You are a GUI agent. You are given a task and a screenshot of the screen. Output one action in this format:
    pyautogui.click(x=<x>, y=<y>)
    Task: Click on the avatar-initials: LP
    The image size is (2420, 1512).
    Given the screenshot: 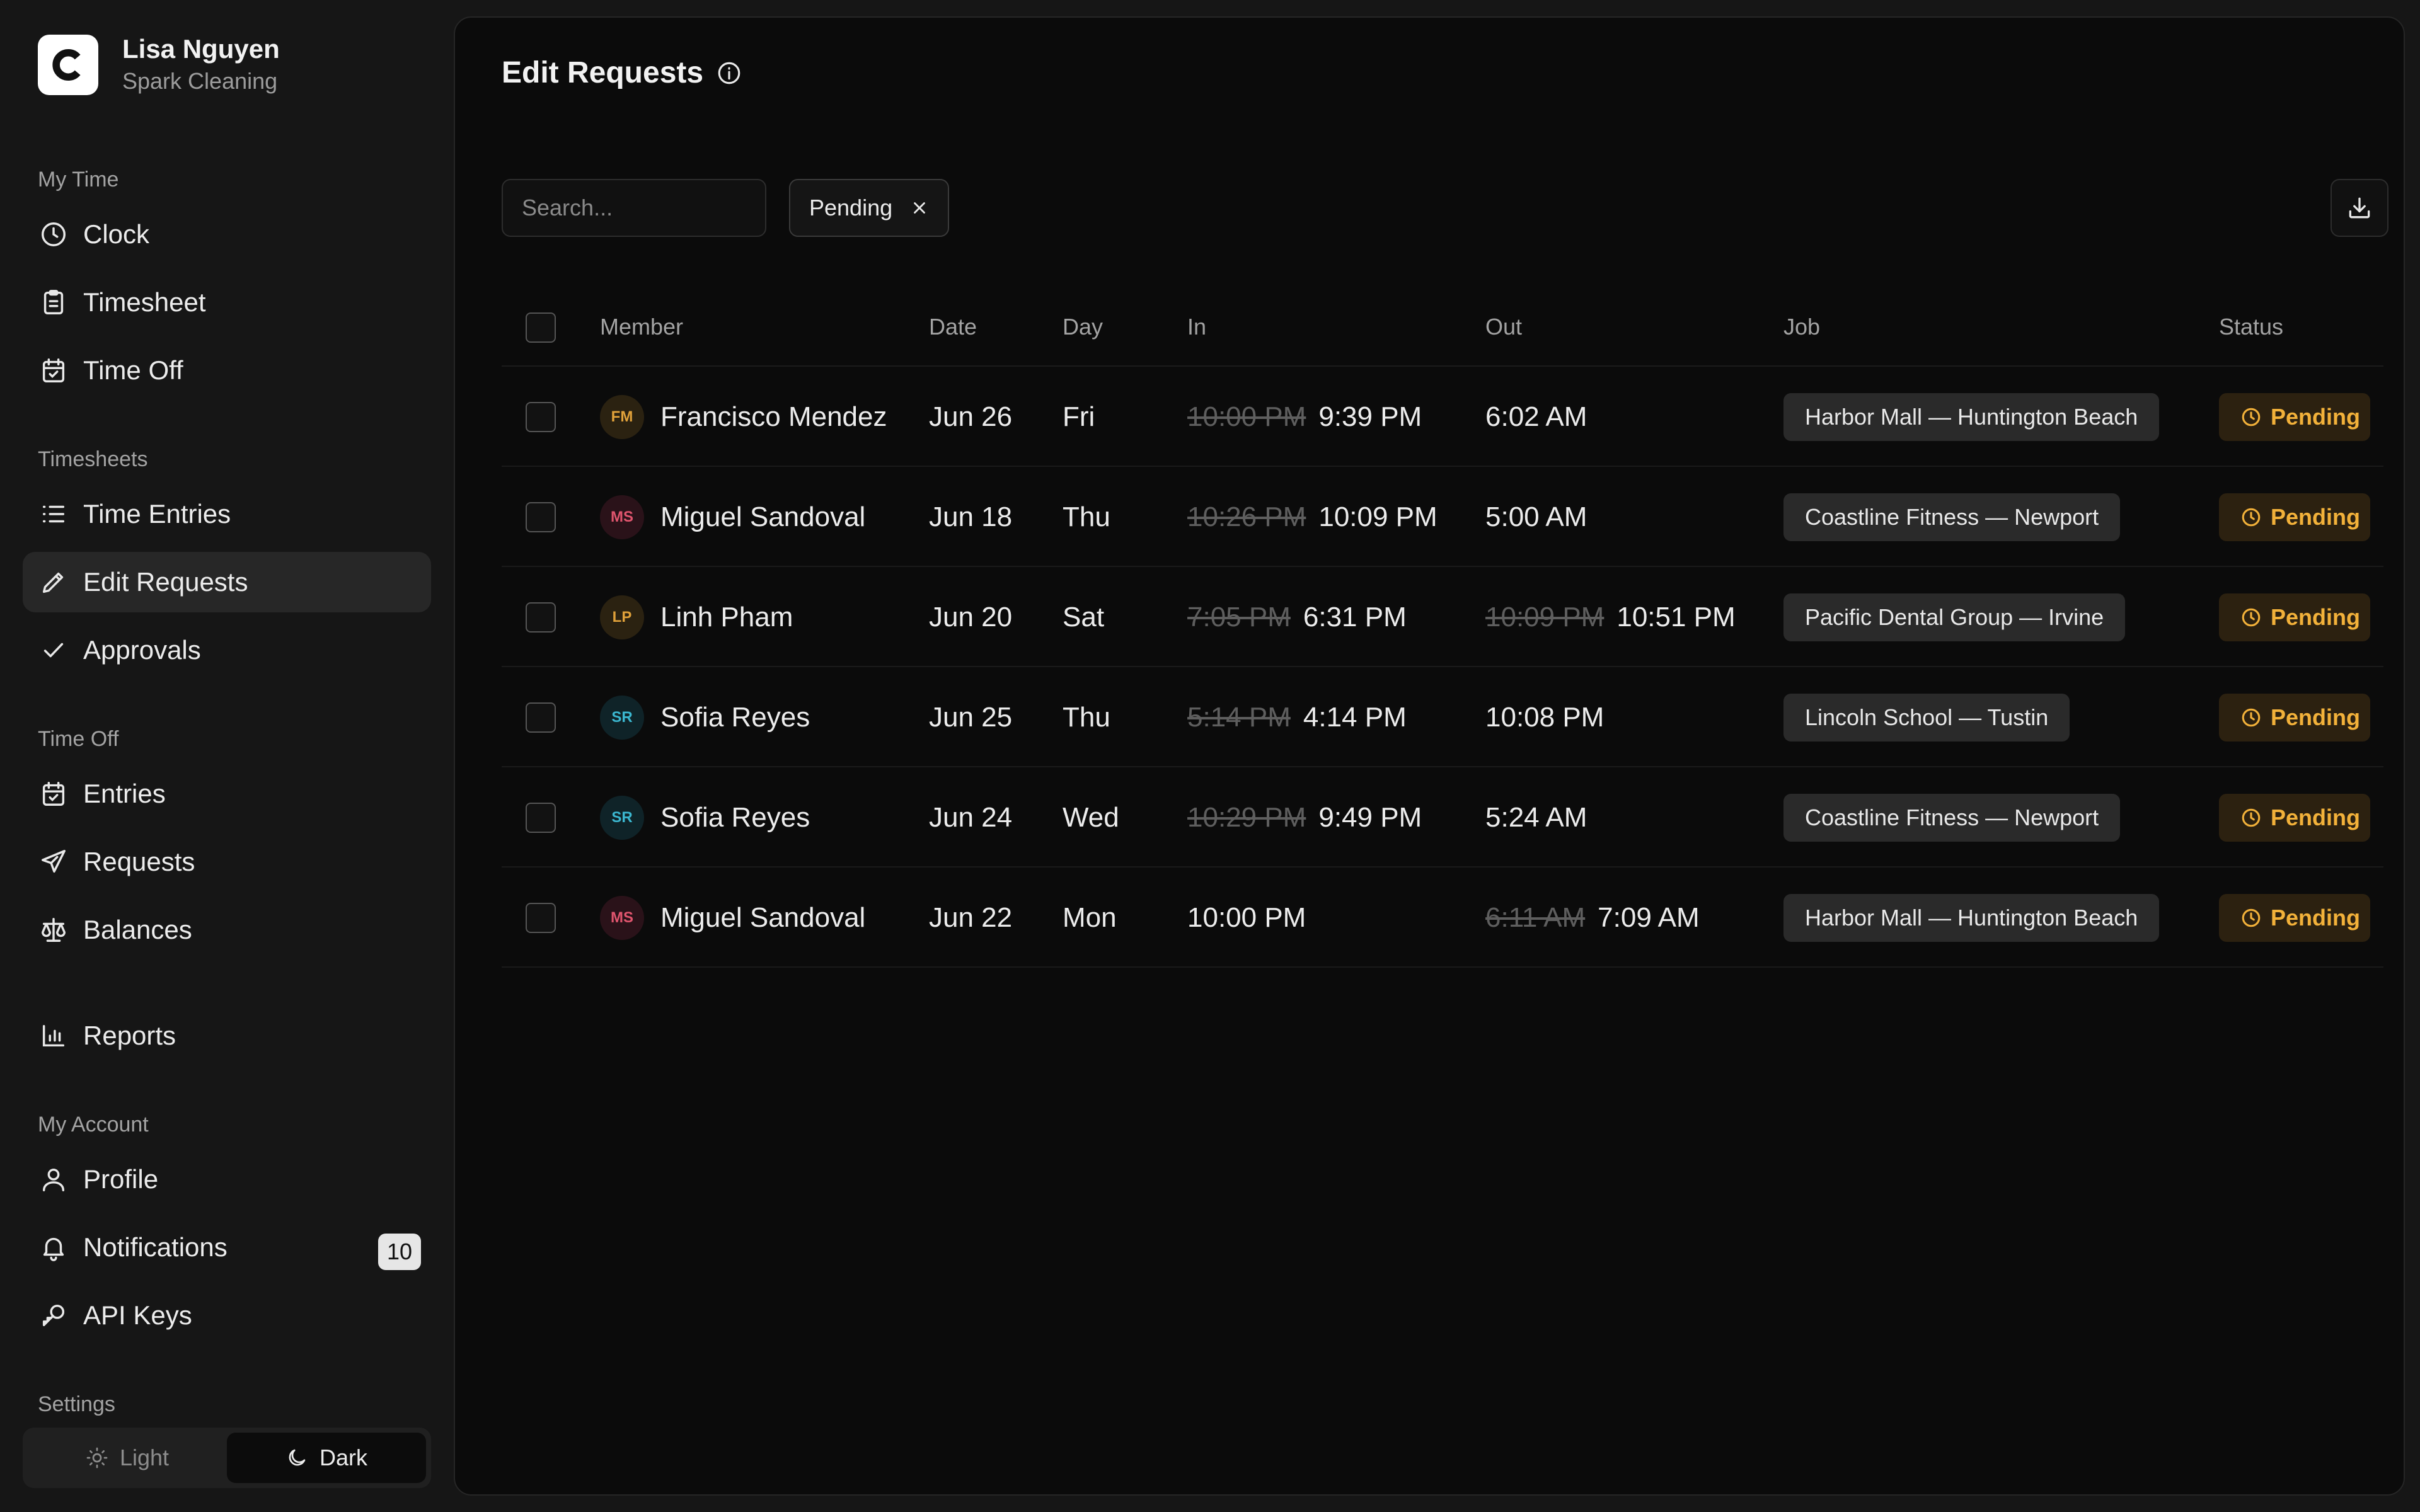 What is the action you would take?
    pyautogui.click(x=622, y=617)
    